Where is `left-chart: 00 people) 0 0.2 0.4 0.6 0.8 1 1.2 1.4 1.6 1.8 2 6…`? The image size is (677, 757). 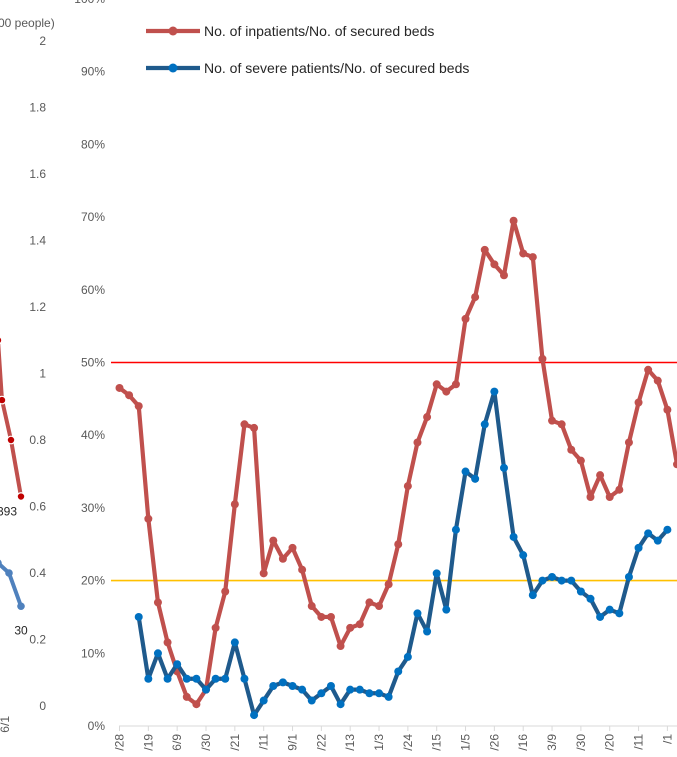
left-chart: 00 people) 0 0.2 0.4 0.6 0.8 1 1.2 1.4 1.6 1.8 2 6… is located at coordinates (27, 374).